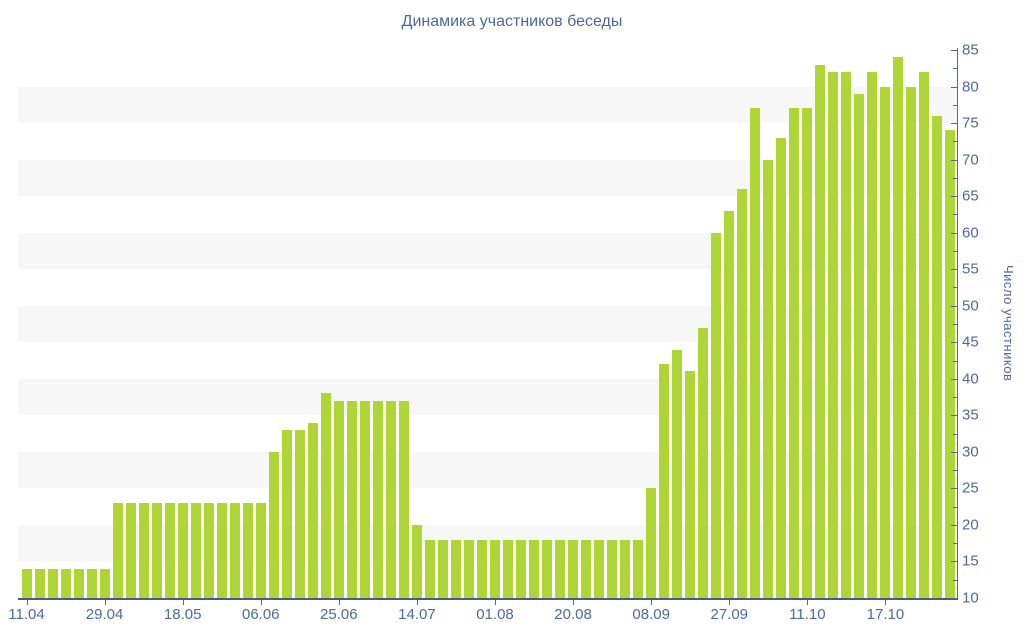 The image size is (1024, 640). Describe the element at coordinates (970, 233) in the screenshot. I see `y-axis-label: 60` at that location.